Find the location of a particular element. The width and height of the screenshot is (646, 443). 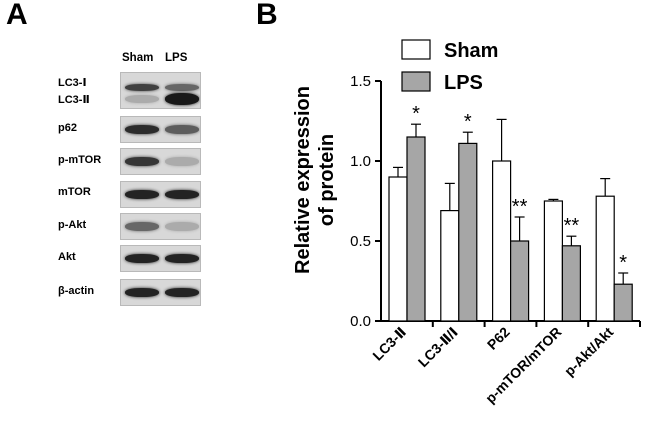

blot-label: p-Akt is located at coordinates (72, 225).